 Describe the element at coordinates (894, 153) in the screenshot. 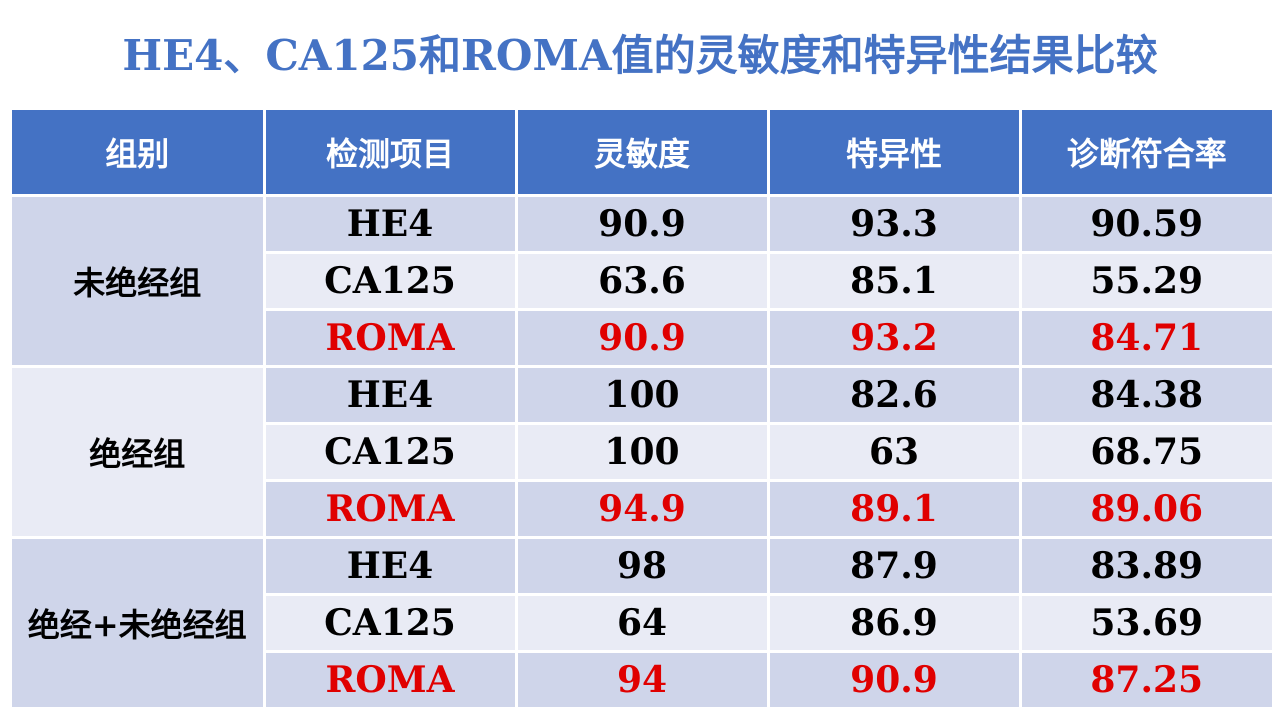

I see `header-specificity: 特异性` at that location.